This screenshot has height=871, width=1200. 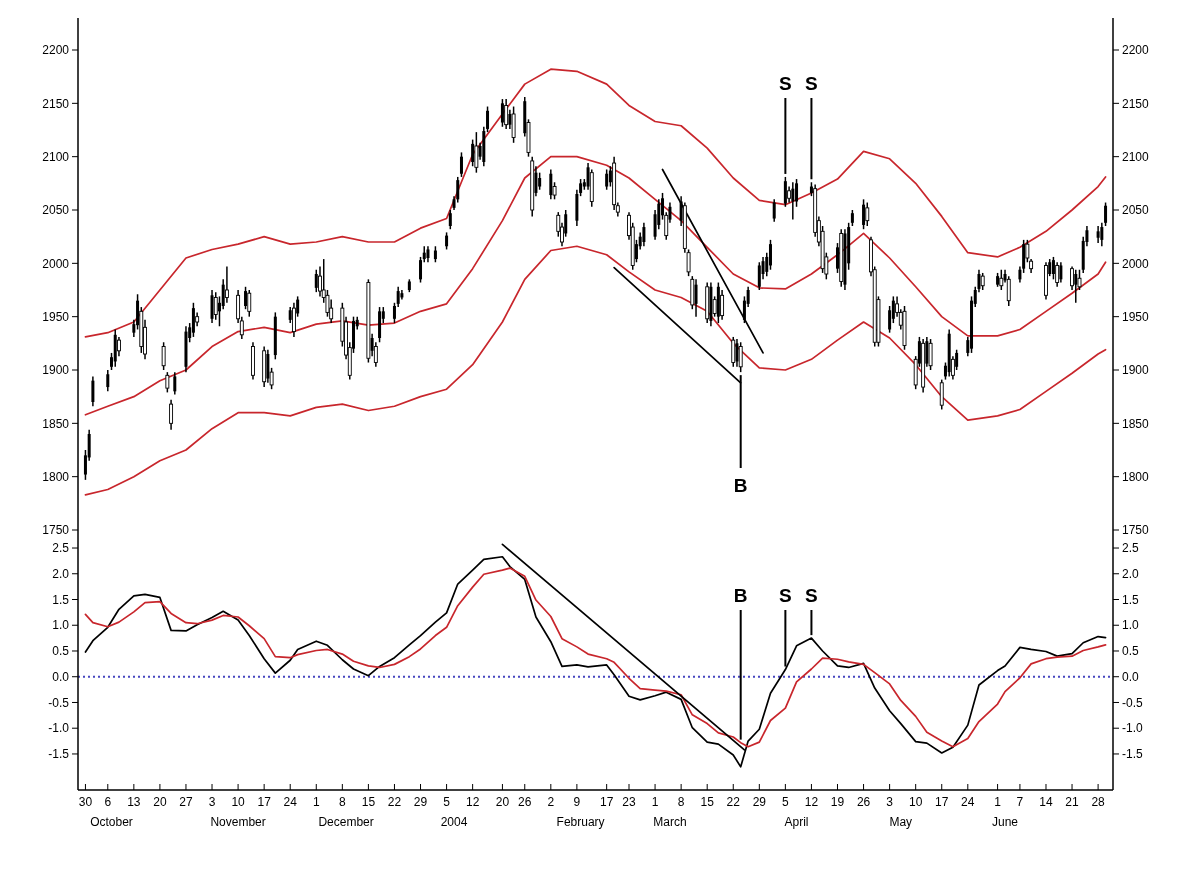 I want to click on y-tick-label: -0.5, so click(x=59, y=702).